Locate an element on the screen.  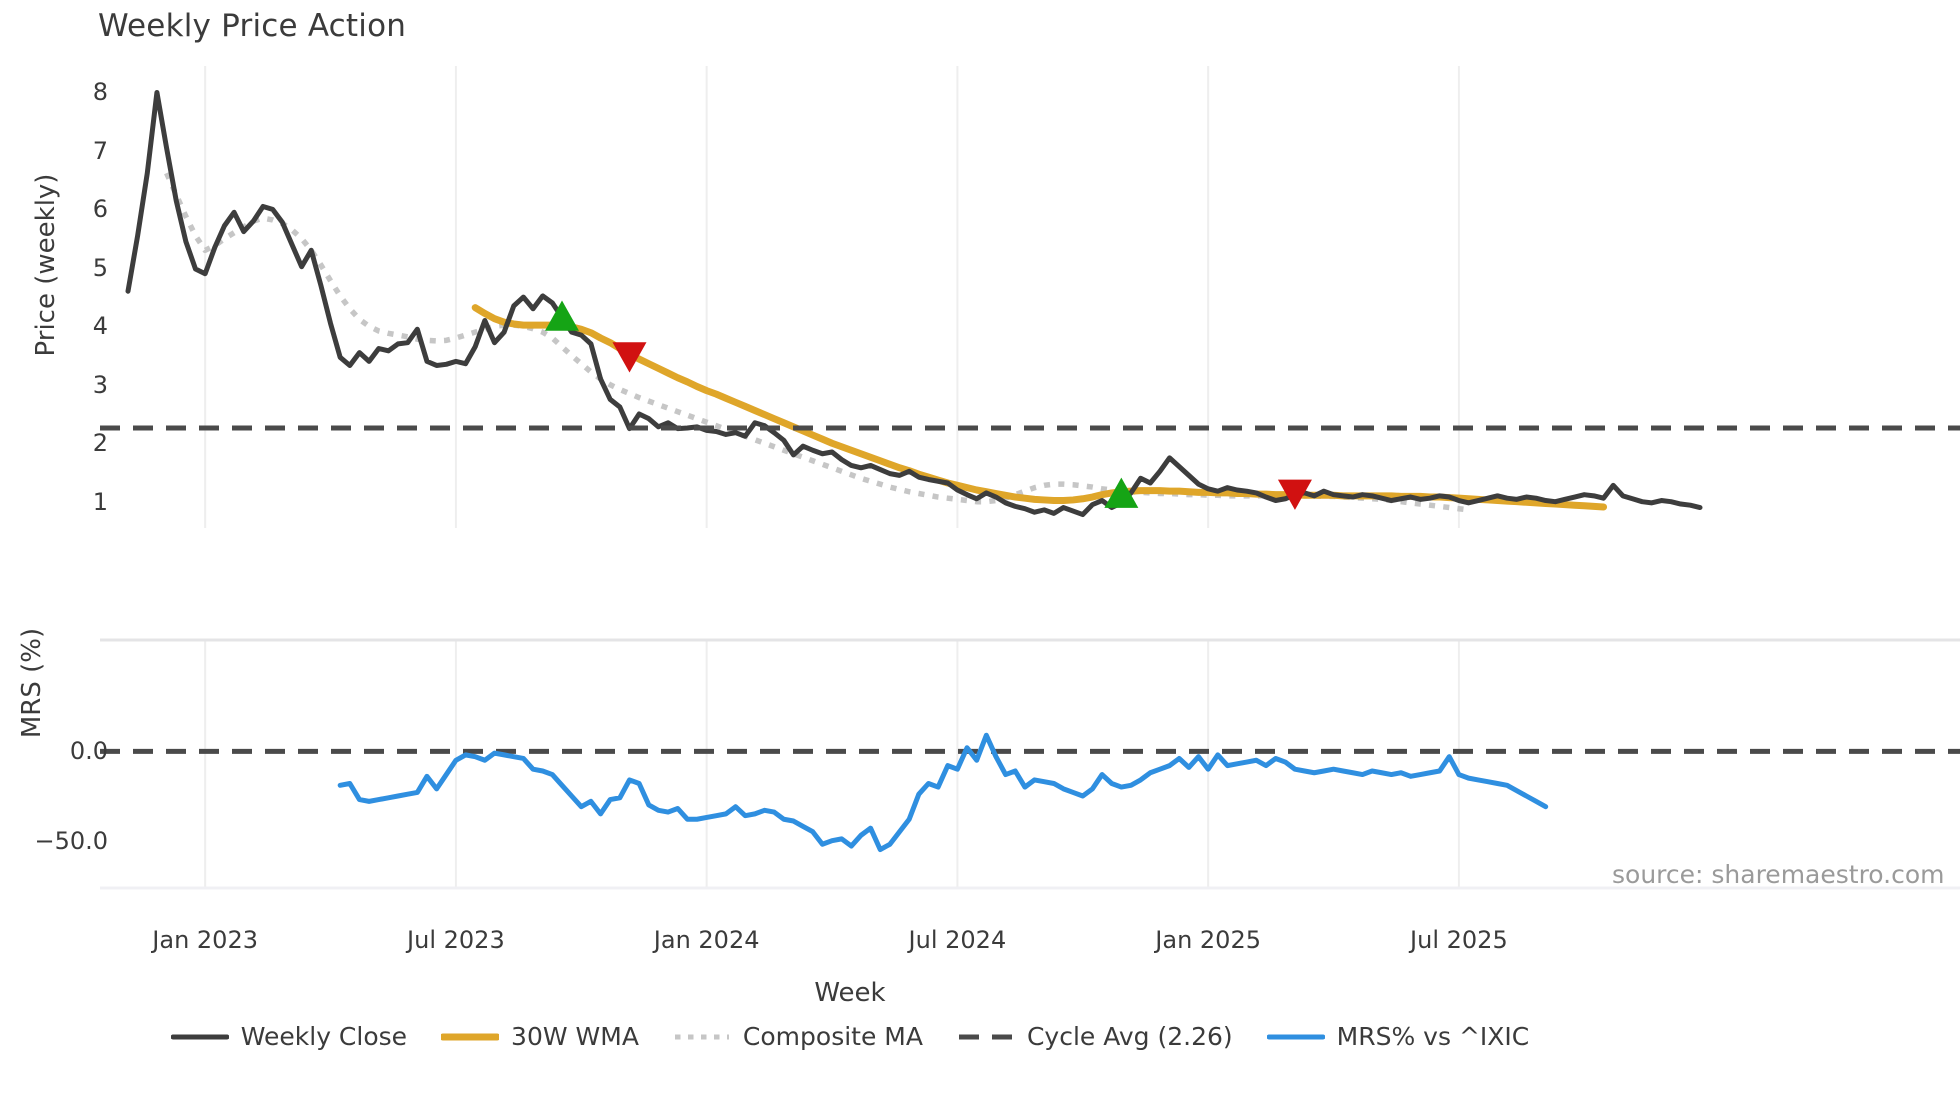
x-axis-tick-label: Jan 2023 is located at coordinates (205, 940).